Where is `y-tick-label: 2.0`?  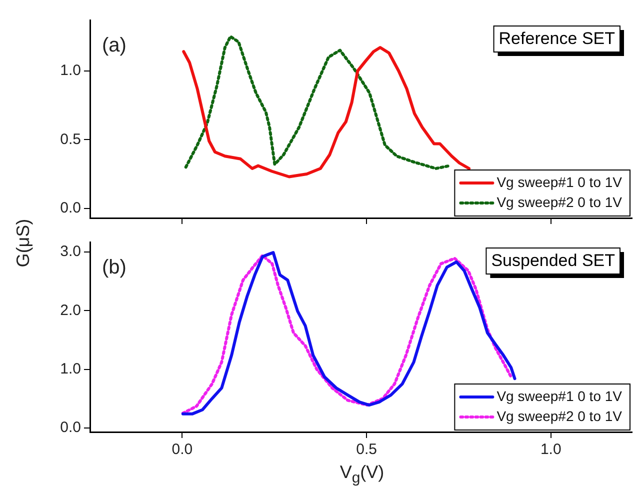
y-tick-label: 2.0 is located at coordinates (70, 310).